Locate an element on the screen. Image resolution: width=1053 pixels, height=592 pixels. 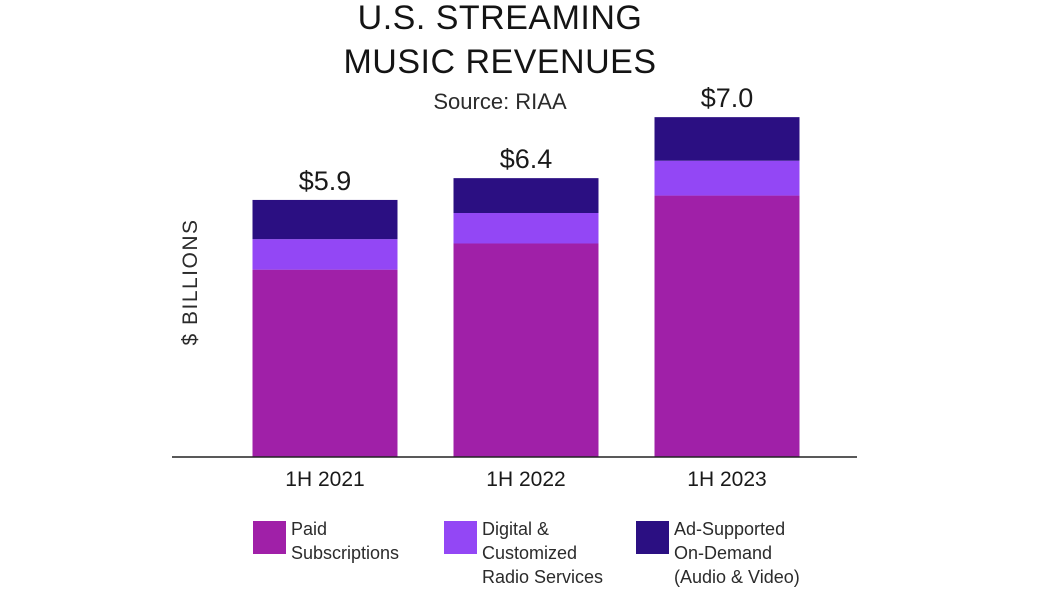
legend-label-2-line-2: Customized is located at coordinates (529, 553).